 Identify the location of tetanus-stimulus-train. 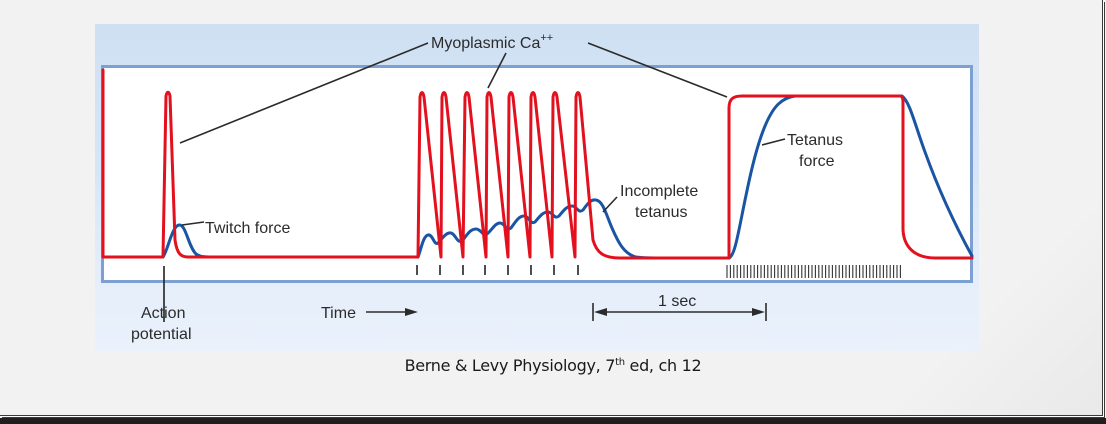
(813, 271).